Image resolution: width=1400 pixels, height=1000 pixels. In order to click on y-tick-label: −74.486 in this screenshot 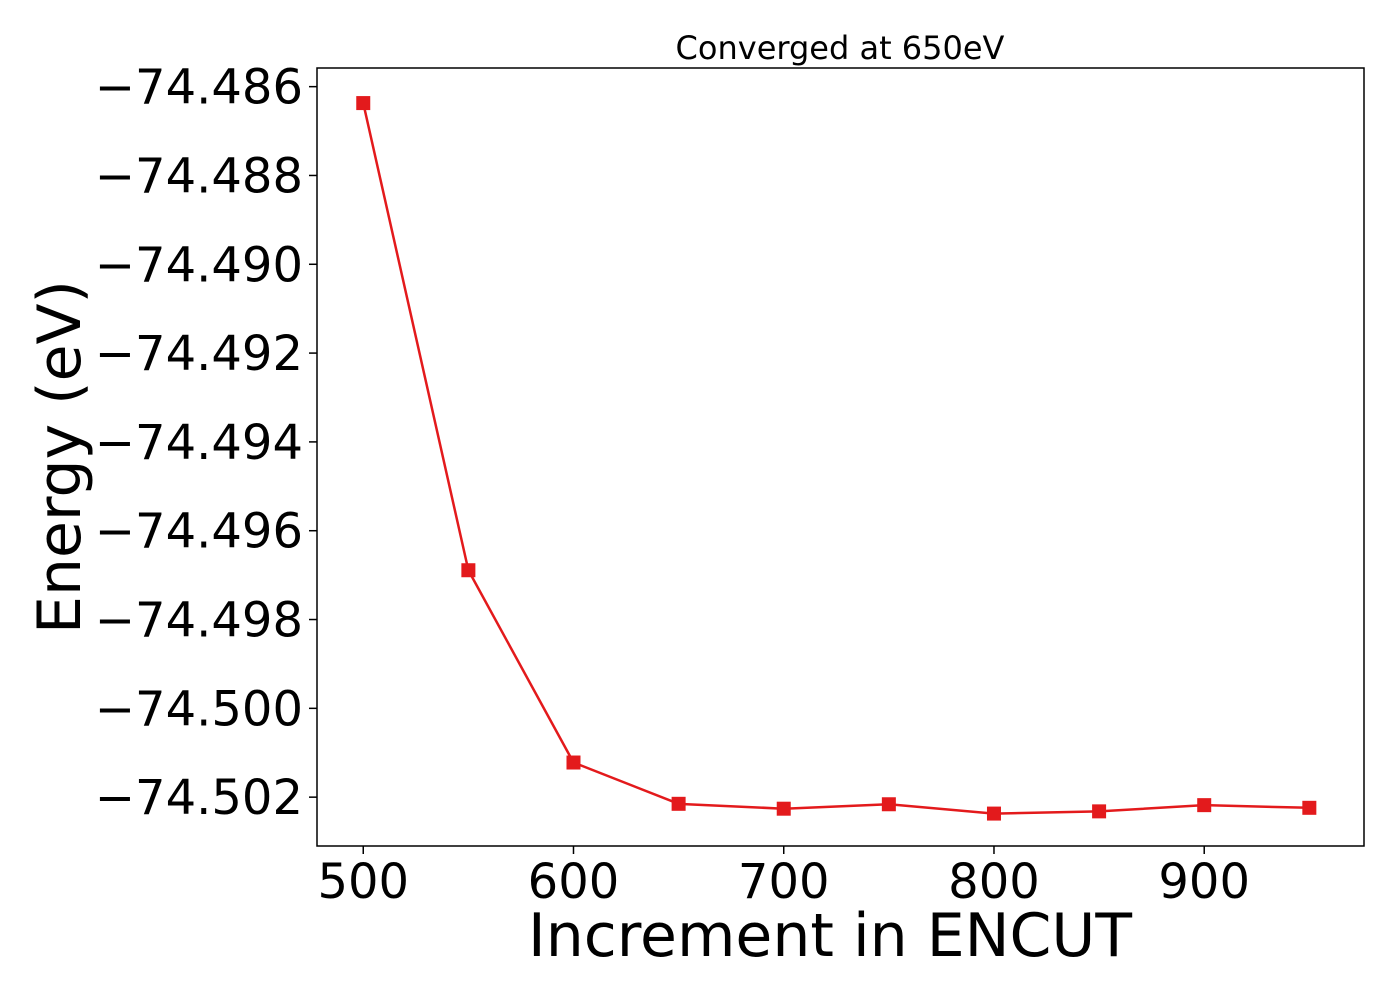, I will do `click(199, 88)`.